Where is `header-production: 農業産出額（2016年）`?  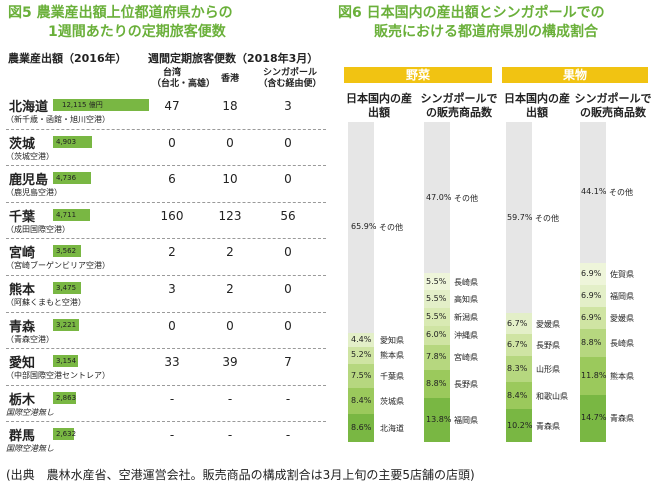 header-production: 農業産出額（2016年） is located at coordinates (67, 58).